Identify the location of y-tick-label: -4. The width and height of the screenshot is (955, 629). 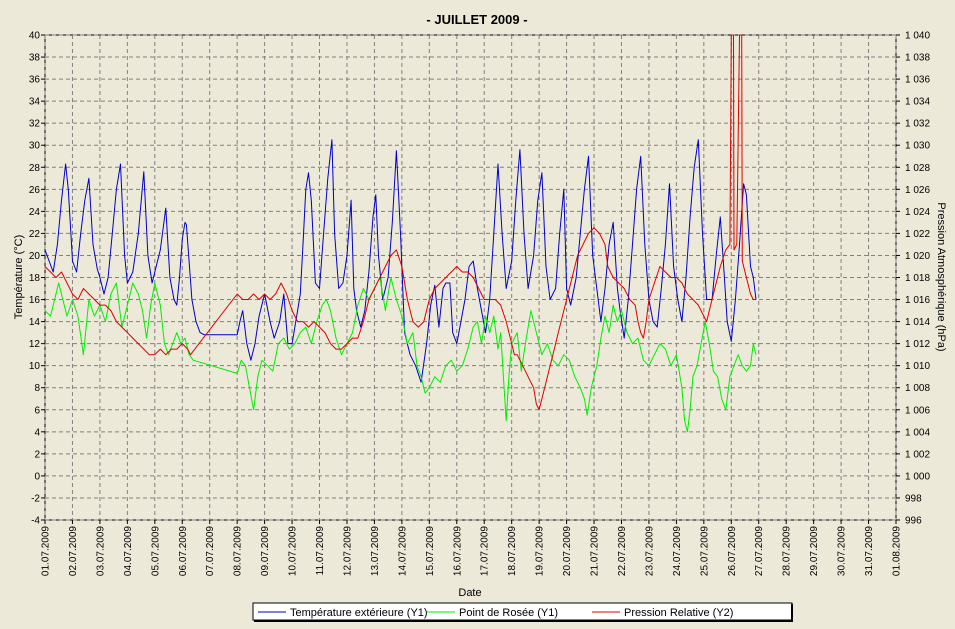
(35, 521).